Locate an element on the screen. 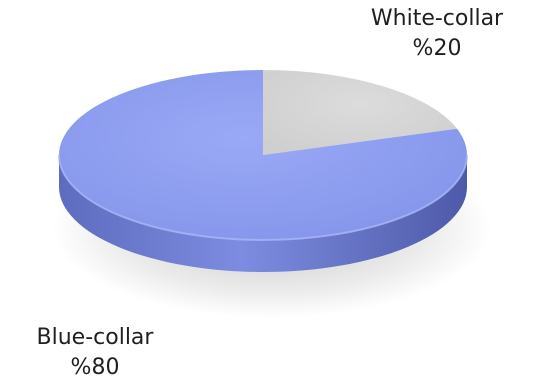 The image size is (538, 384). slice-label-name: Blue-collar is located at coordinates (95, 338).